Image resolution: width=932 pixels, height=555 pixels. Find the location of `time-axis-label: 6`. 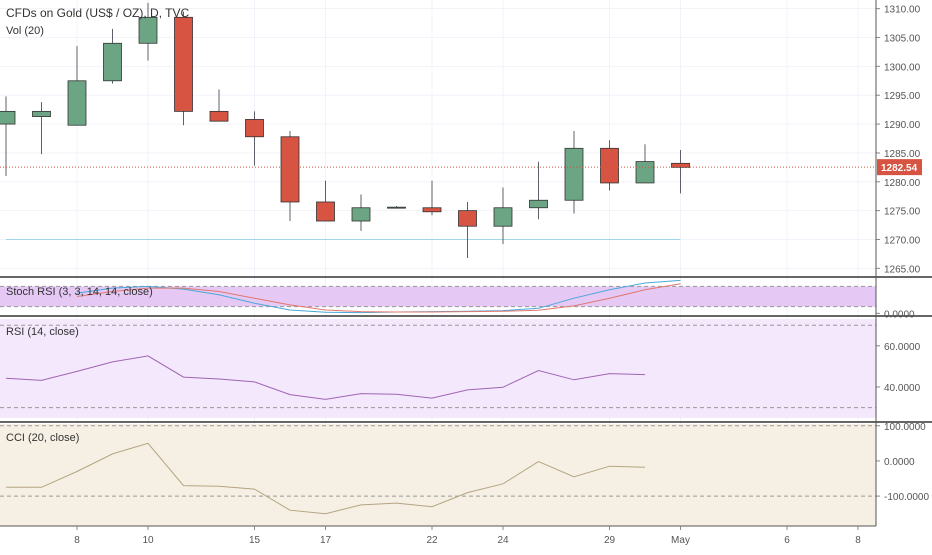

time-axis-label: 6 is located at coordinates (787, 540).